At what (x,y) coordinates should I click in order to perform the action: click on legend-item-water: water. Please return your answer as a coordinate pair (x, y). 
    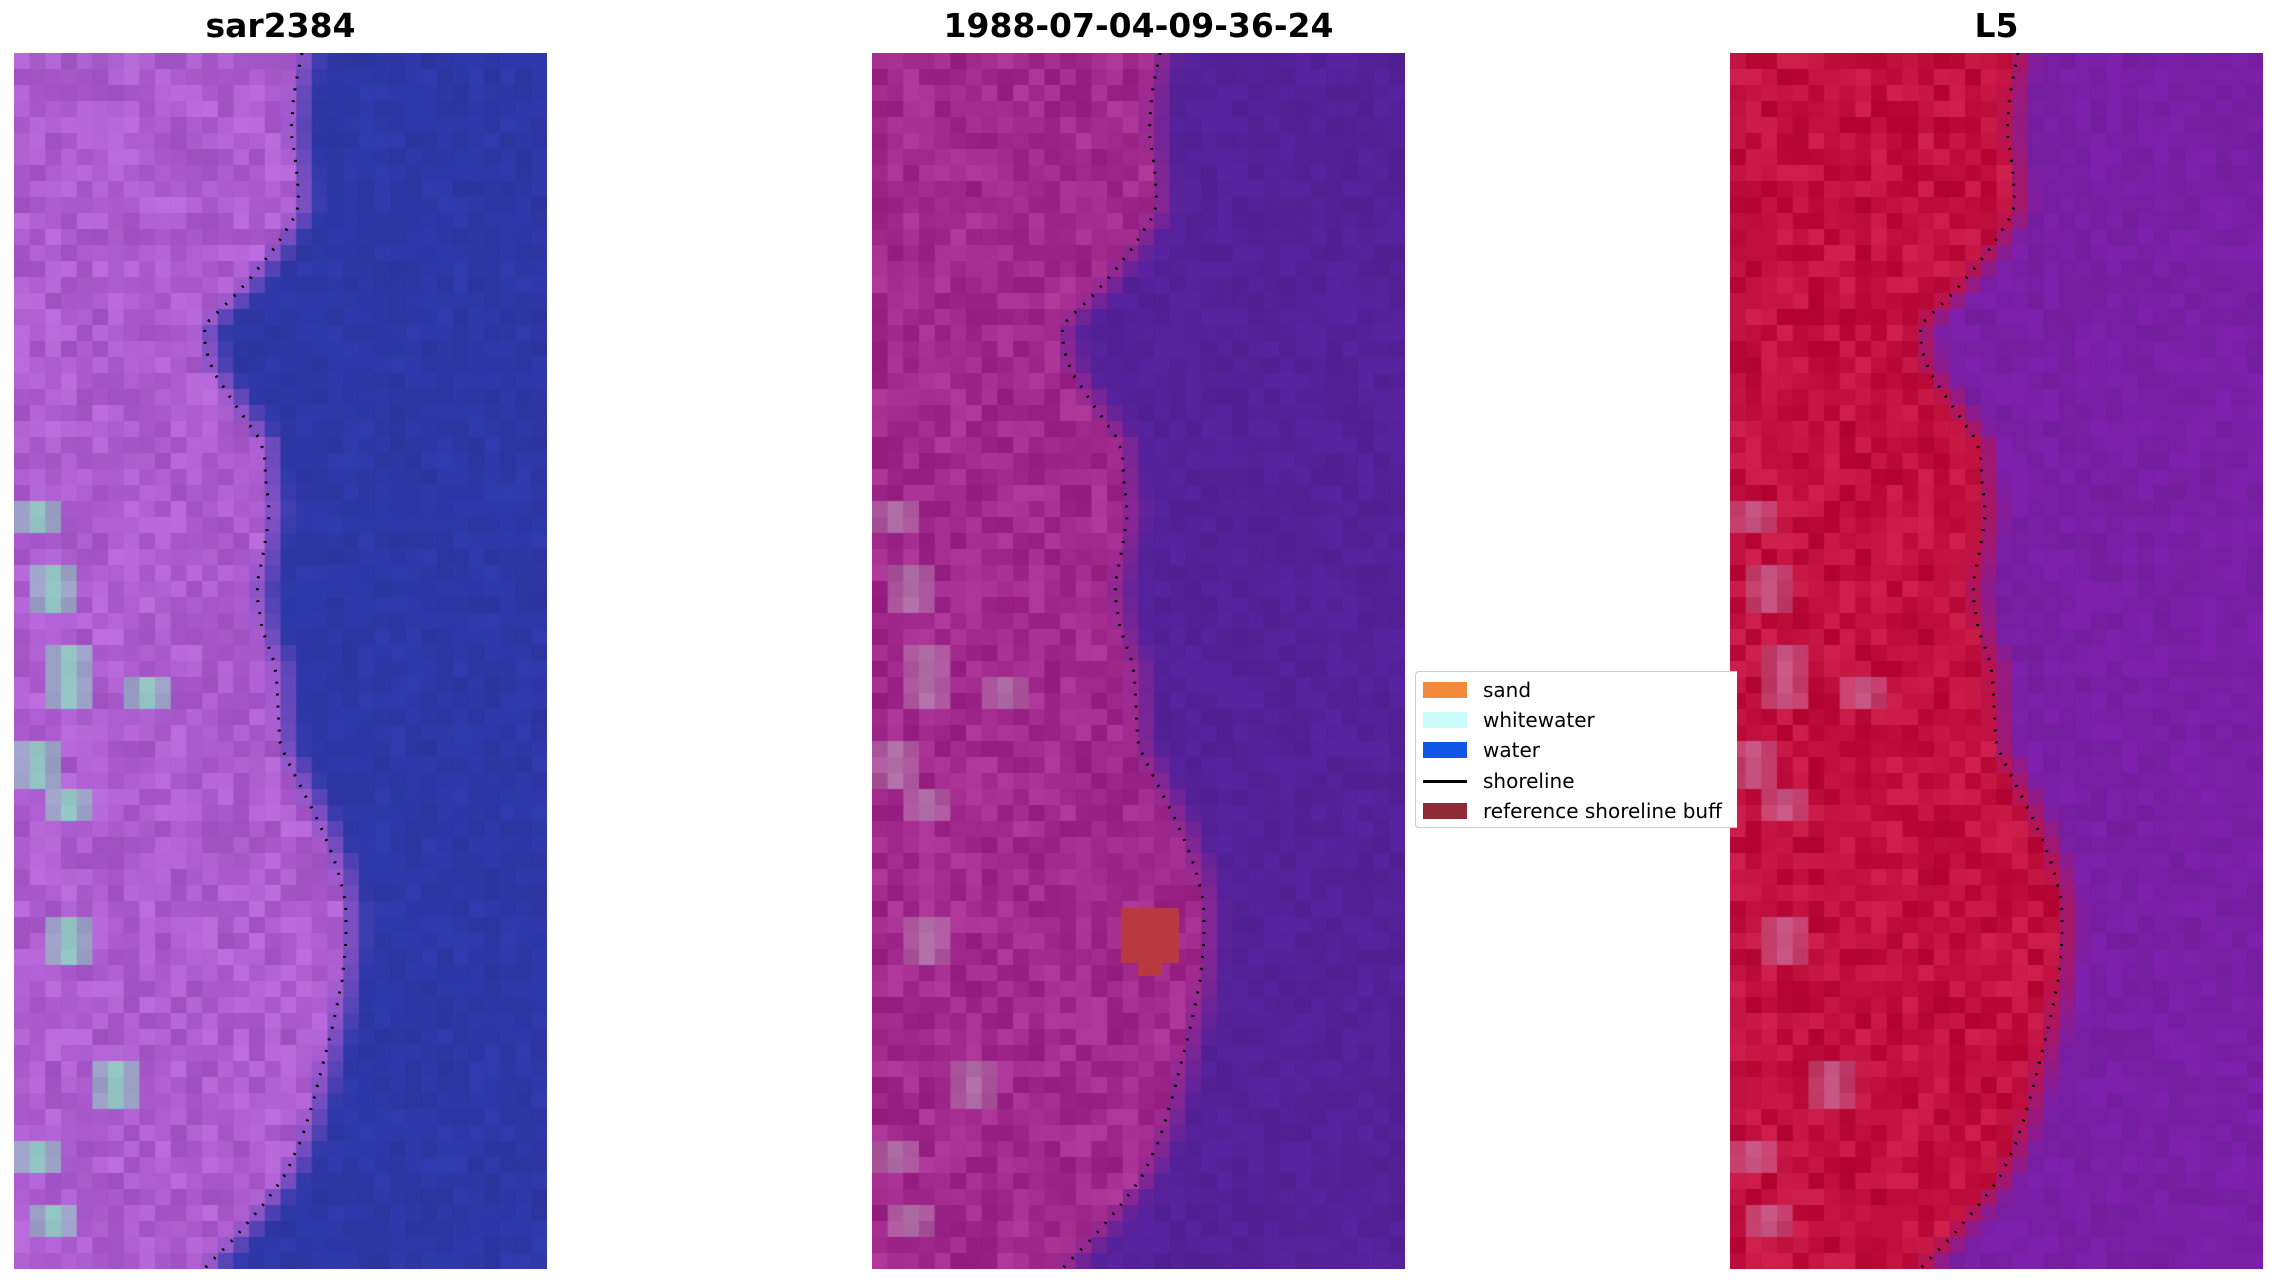
    Looking at the image, I should click on (1481, 750).